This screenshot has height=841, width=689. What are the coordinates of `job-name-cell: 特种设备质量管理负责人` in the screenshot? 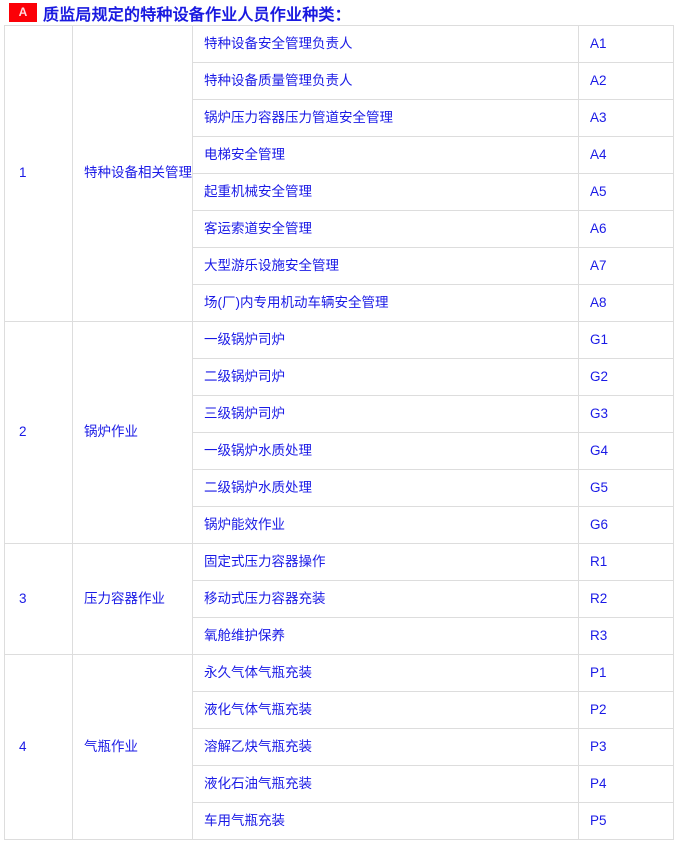 It's located at (385, 81).